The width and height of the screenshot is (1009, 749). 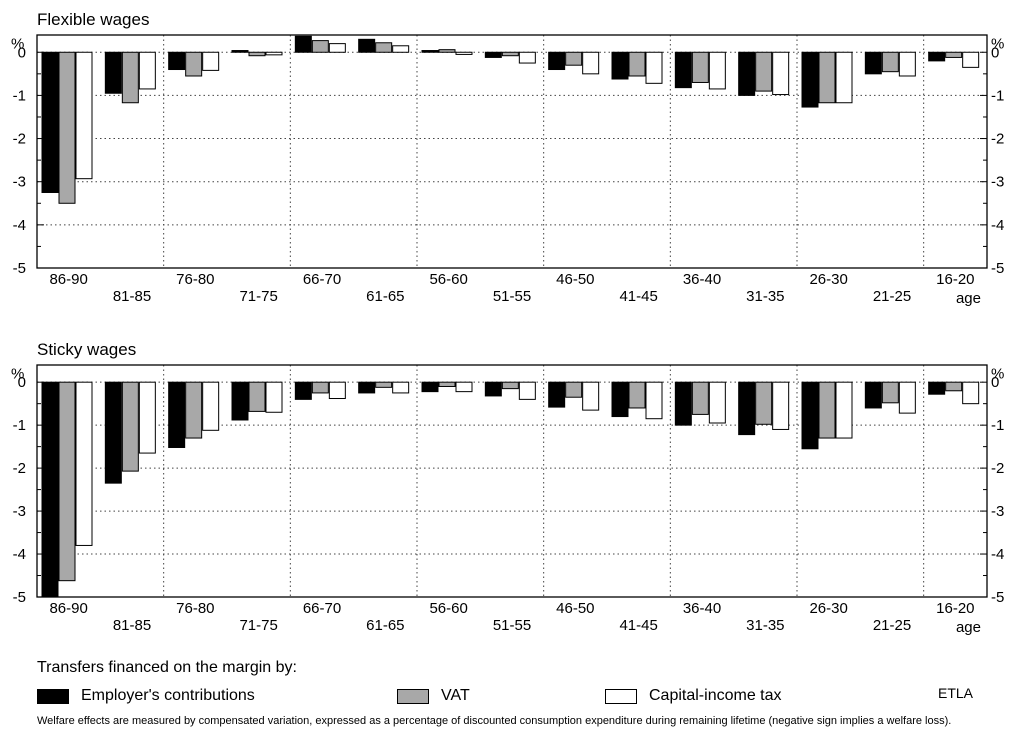 What do you see at coordinates (955, 279) in the screenshot?
I see `x-category-label: 16-20` at bounding box center [955, 279].